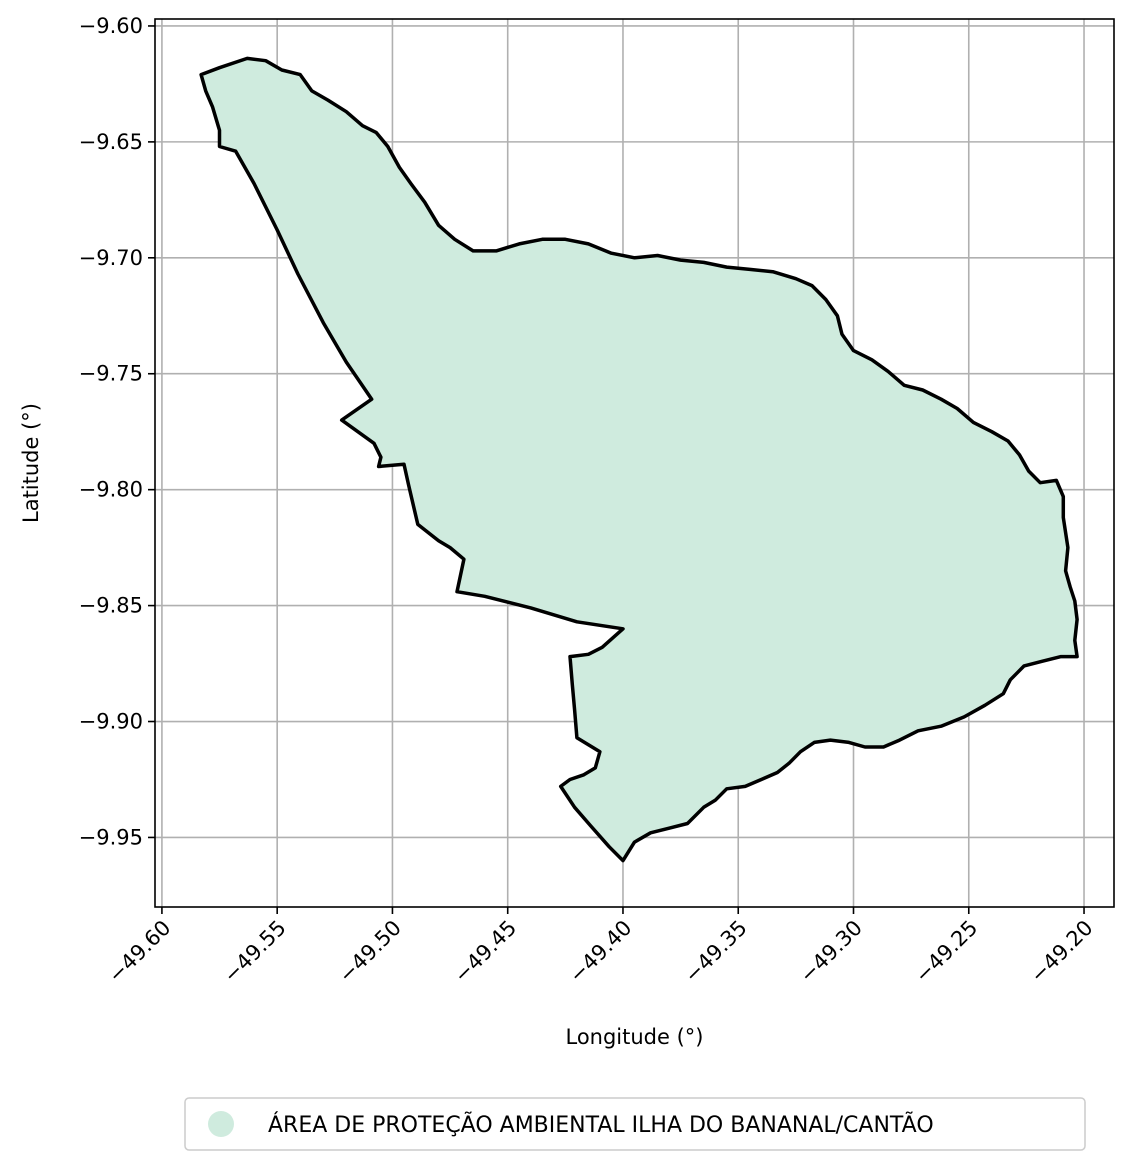  Describe the element at coordinates (485, 952) in the screenshot. I see `x-tick-label: −49.45` at that location.